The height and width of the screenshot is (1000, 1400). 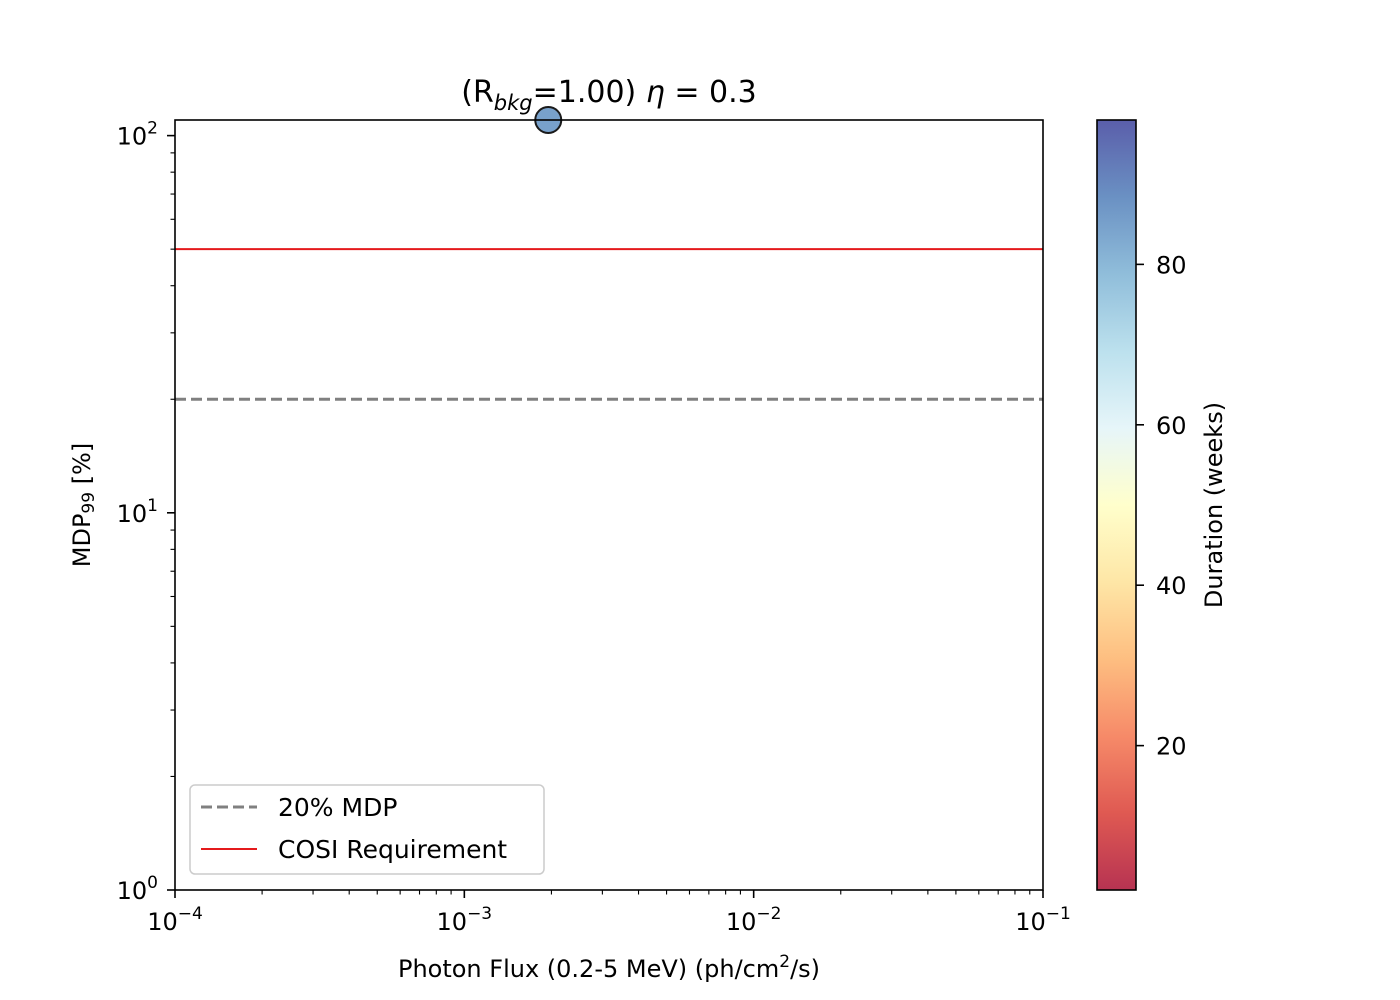 I want to click on x-axis-label: Photon Flux (0.2-5 MeV) (ph/cm2/s), so click(x=609, y=967).